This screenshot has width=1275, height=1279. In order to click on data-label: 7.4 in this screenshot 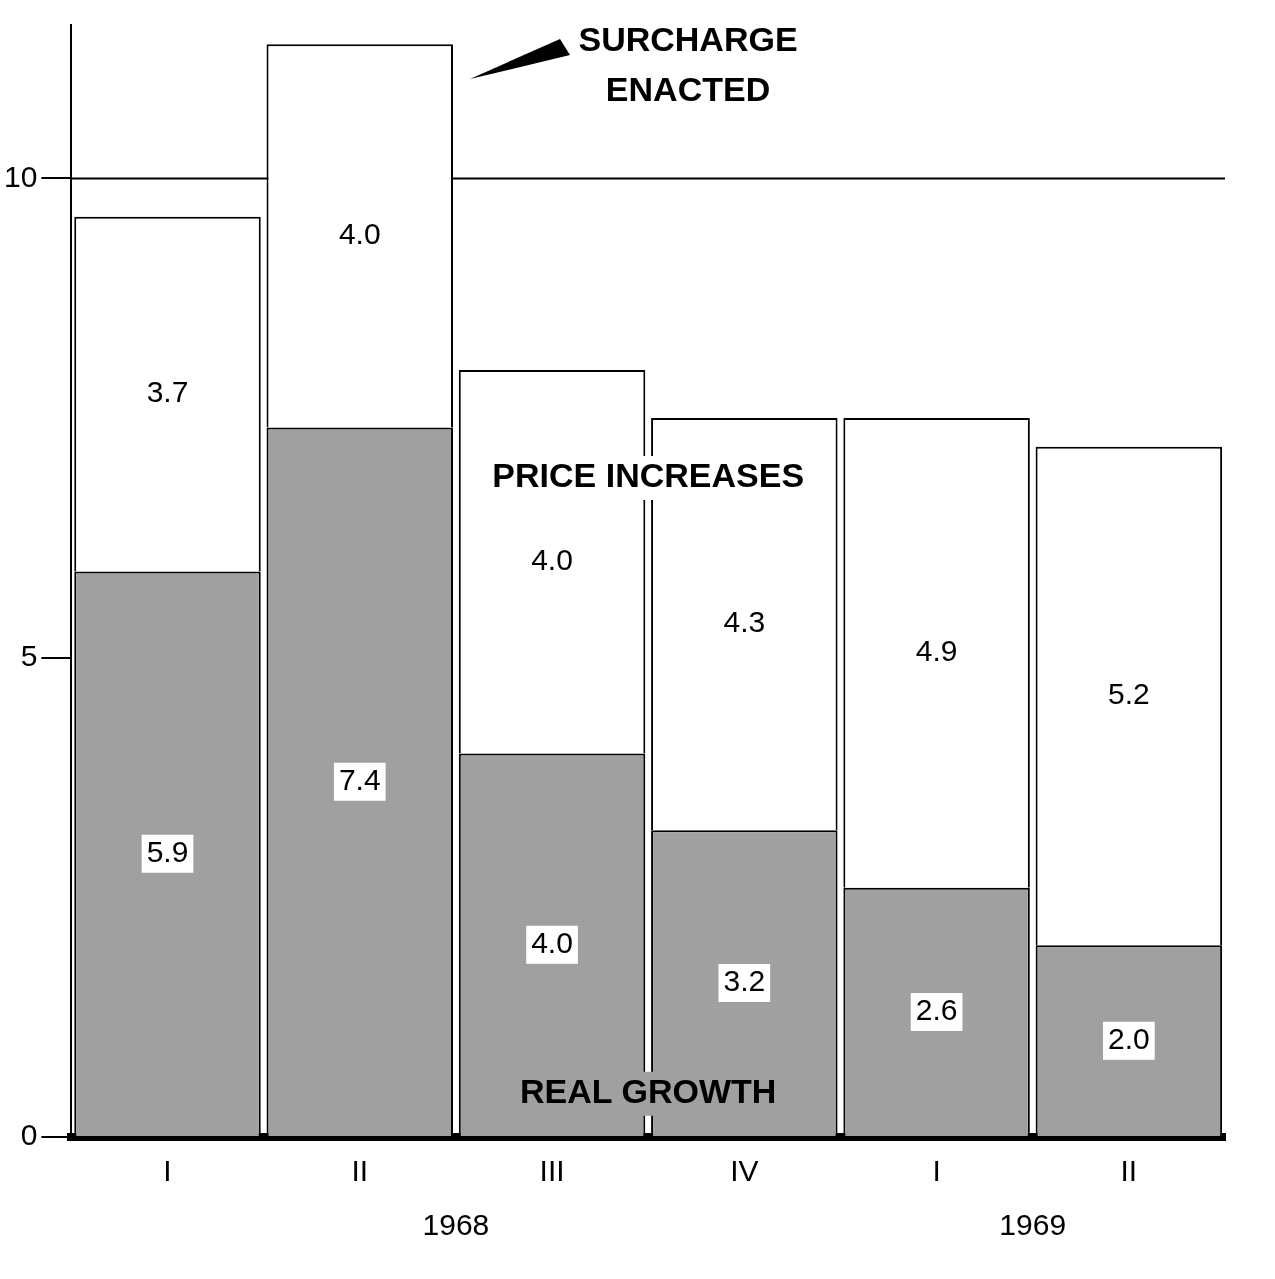, I will do `click(359, 780)`.